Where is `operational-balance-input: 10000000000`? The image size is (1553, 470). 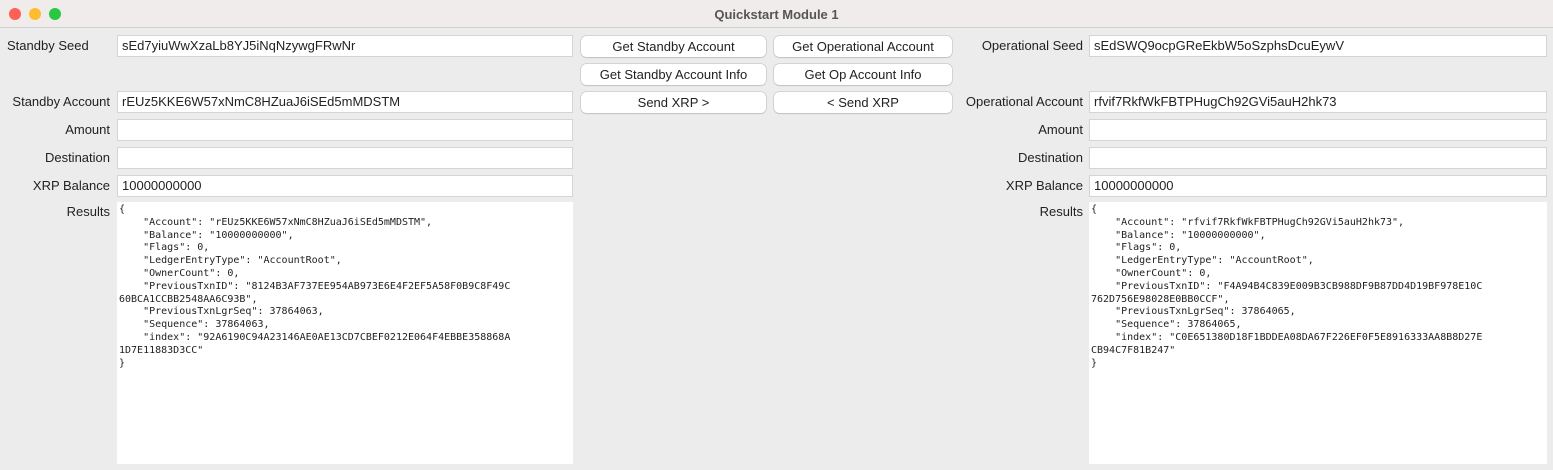 operational-balance-input: 10000000000 is located at coordinates (1318, 186).